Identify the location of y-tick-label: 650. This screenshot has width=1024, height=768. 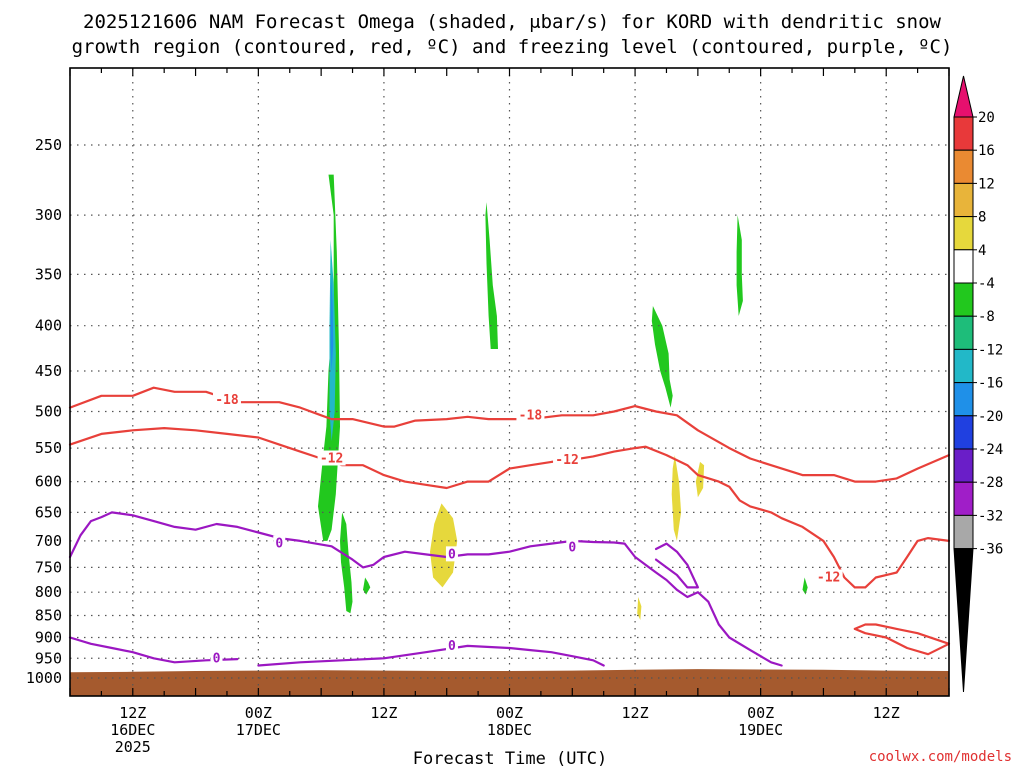
(48, 512).